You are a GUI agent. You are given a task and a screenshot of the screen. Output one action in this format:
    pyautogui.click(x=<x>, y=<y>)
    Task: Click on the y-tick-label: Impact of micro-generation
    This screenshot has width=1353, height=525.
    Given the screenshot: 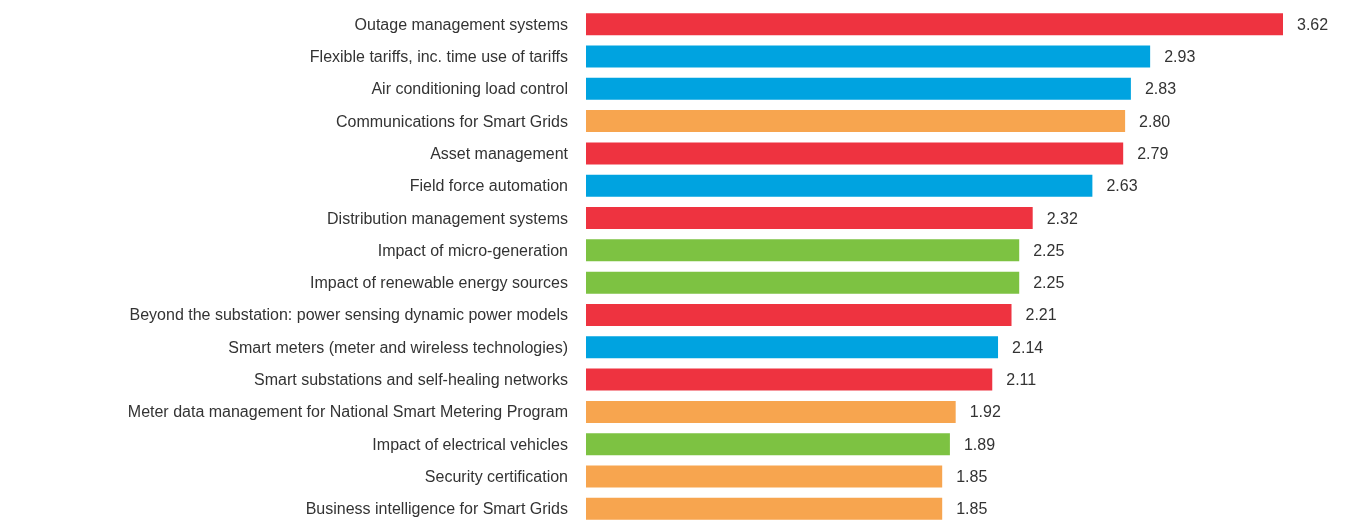 What is the action you would take?
    pyautogui.click(x=472, y=250)
    